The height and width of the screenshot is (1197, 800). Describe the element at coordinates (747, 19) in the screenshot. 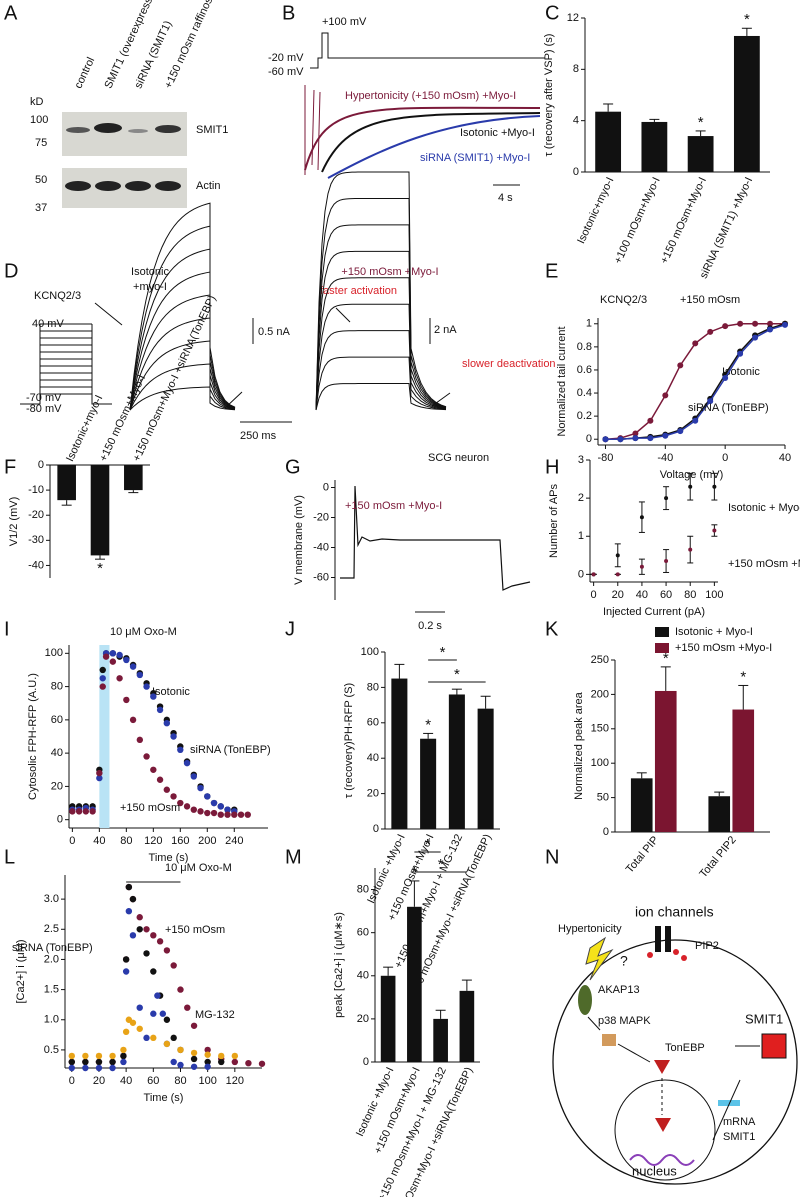

I see `significance: *` at that location.